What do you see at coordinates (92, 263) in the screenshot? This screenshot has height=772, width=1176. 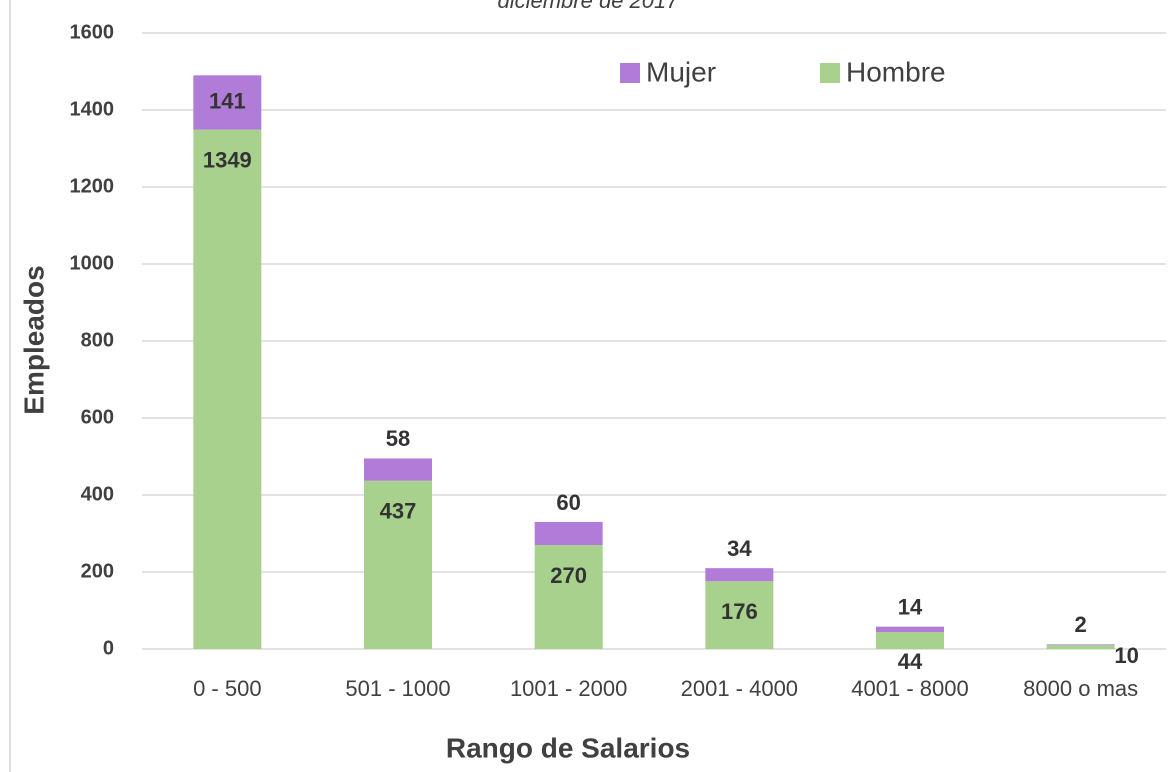 I see `y-tick-label: 1000` at bounding box center [92, 263].